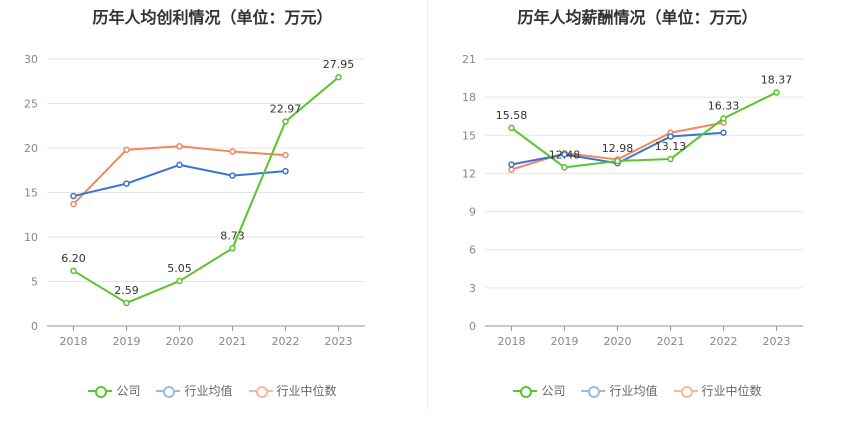 This screenshot has height=437, width=850. I want to click on y-tick-label: 21, so click(469, 59).